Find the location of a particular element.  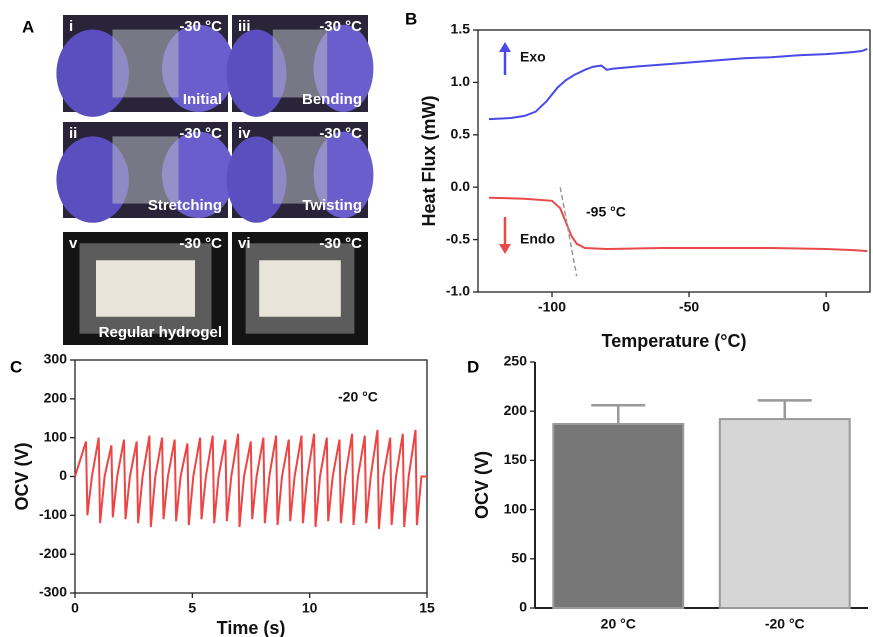

x-axis-title: Time (s) is located at coordinates (251, 627).